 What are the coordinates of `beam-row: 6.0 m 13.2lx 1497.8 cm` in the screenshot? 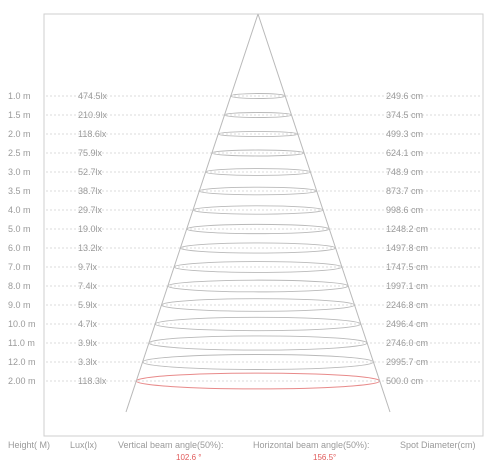 It's located at (244, 248).